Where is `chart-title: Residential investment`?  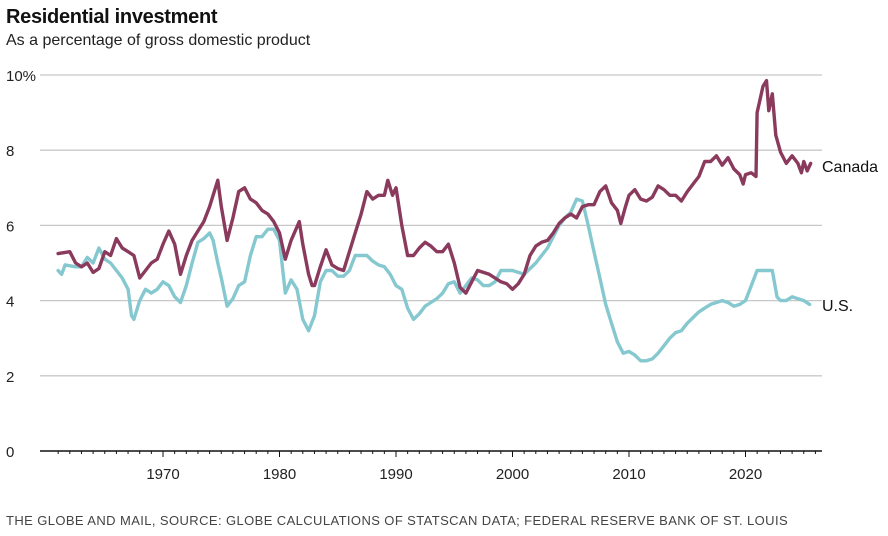
chart-title: Residential investment is located at coordinates (112, 17).